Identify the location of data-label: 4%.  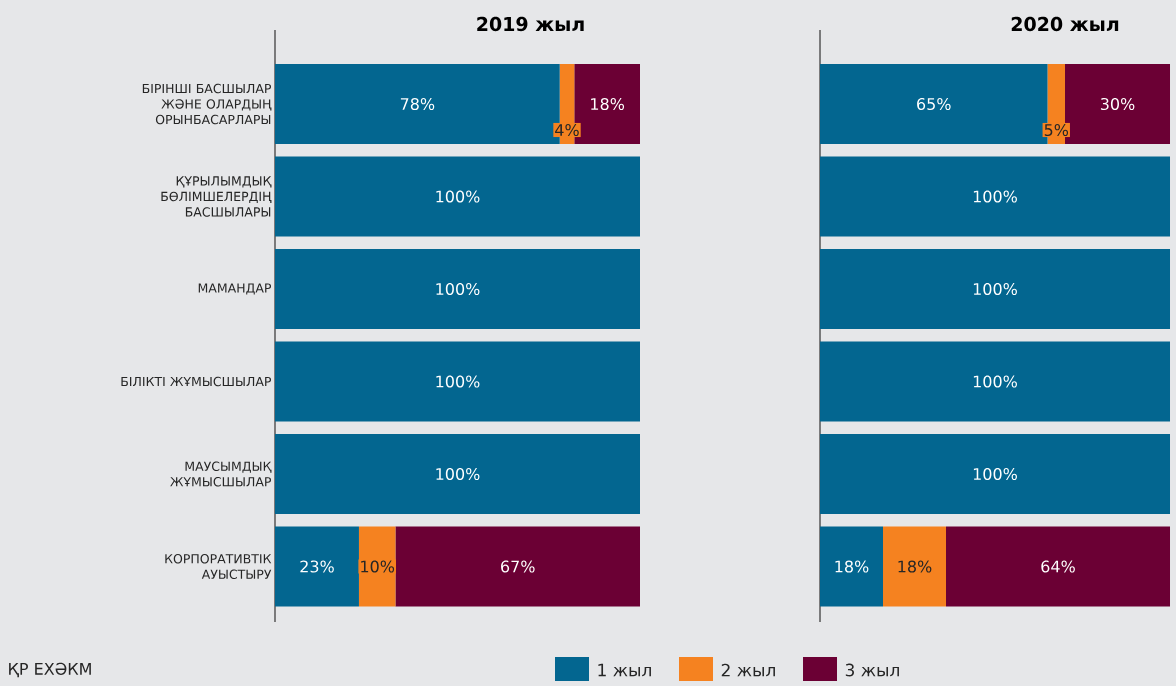
(567, 130).